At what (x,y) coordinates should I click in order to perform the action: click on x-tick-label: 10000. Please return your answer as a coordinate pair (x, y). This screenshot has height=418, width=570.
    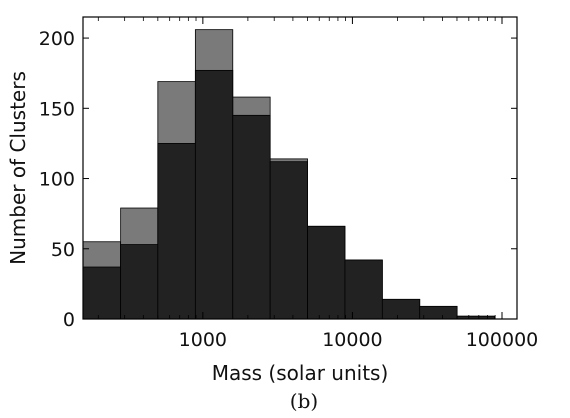
    Looking at the image, I should click on (352, 340).